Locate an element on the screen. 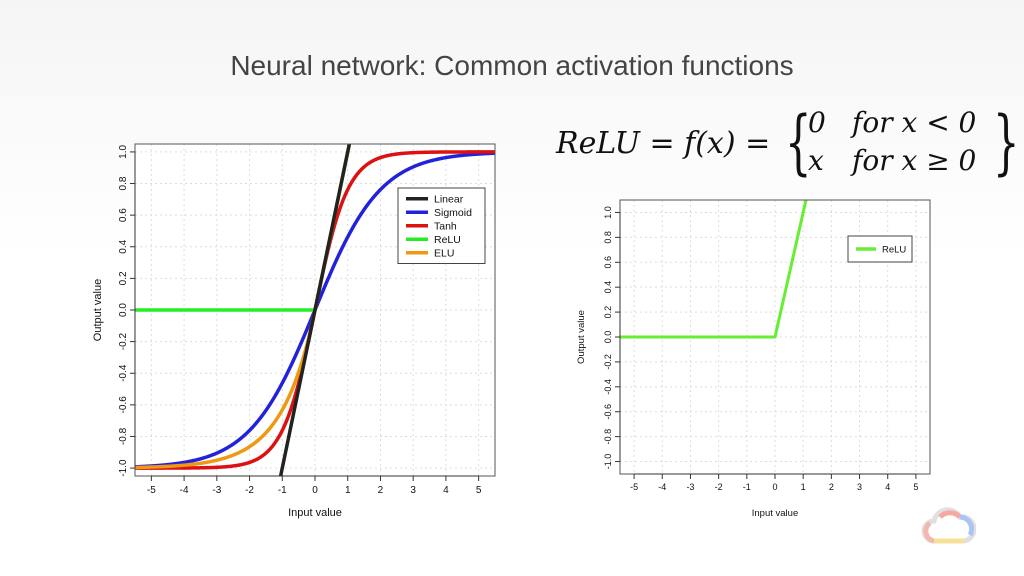  formula-left-brace: { is located at coordinates (798, 142).